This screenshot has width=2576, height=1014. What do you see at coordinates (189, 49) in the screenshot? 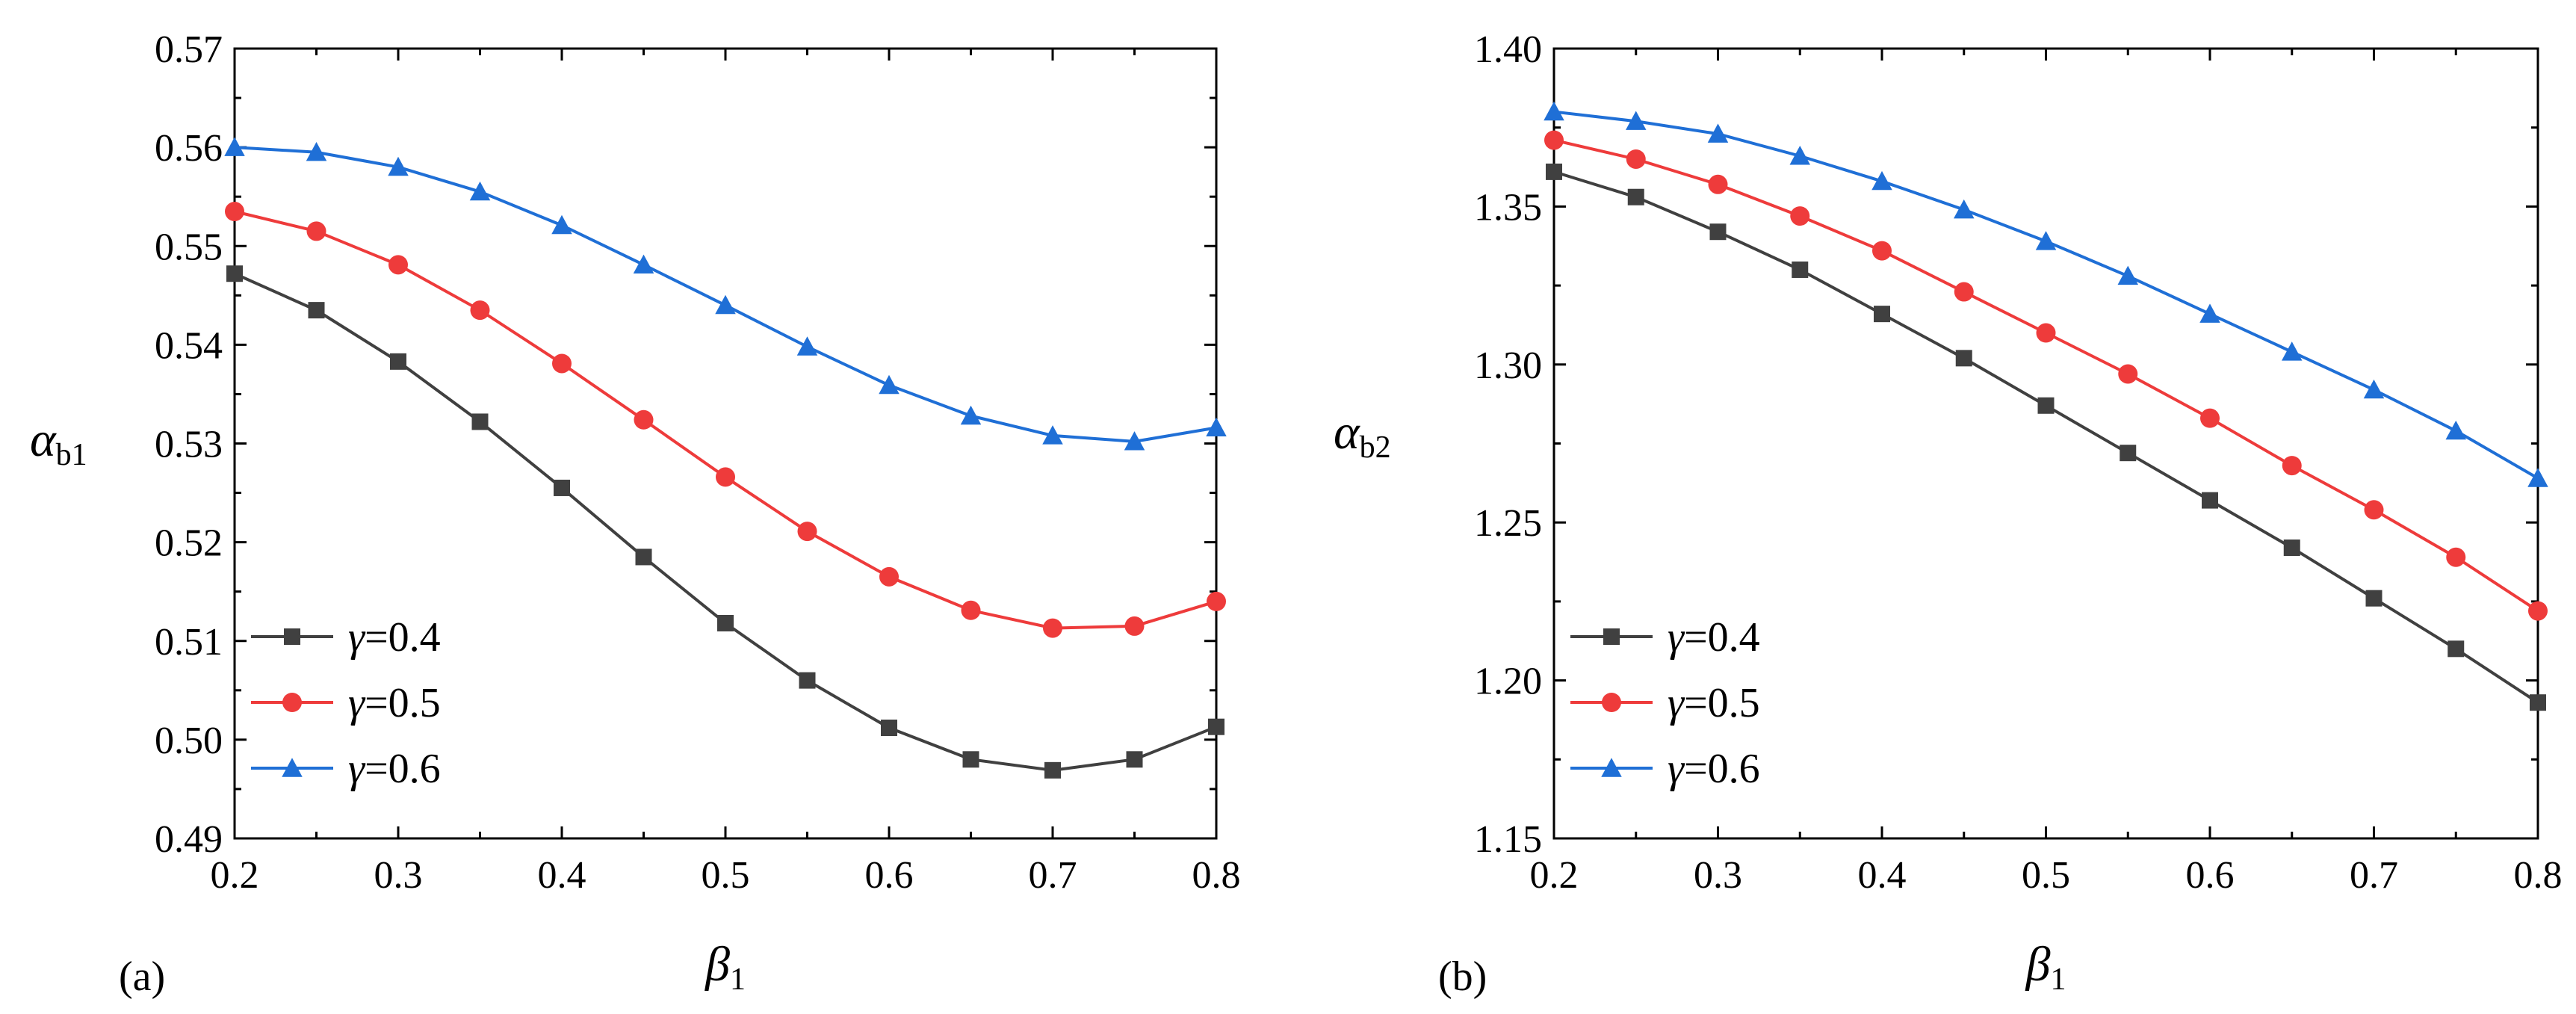
I see `y-tick-label: 0.57` at bounding box center [189, 49].